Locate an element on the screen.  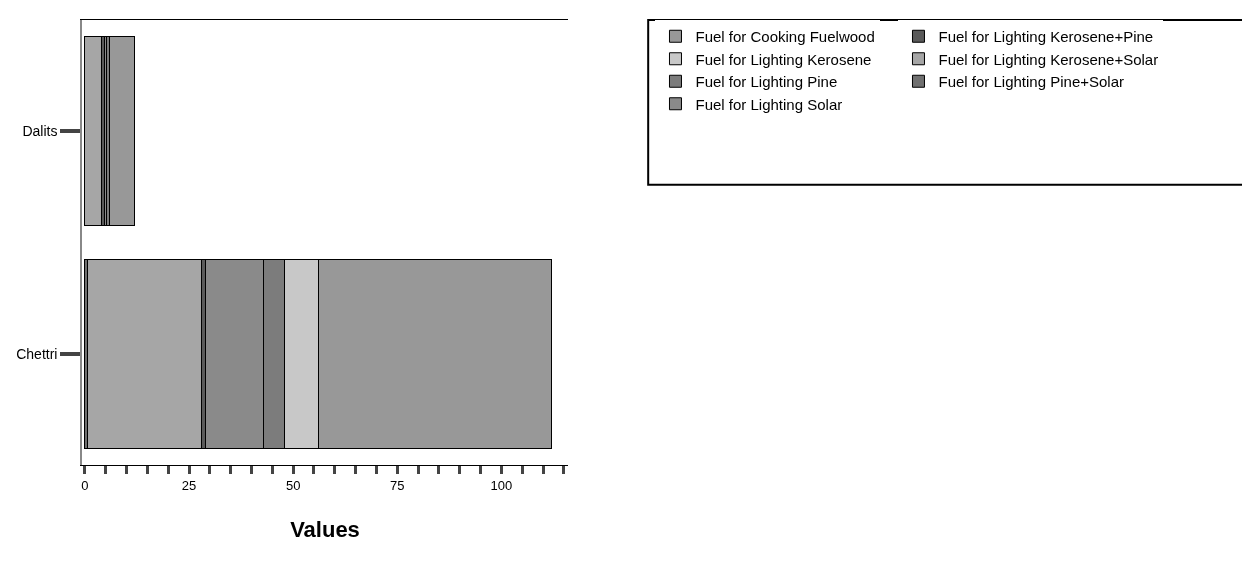
y-tick-label: Dalits is located at coordinates (40, 131).